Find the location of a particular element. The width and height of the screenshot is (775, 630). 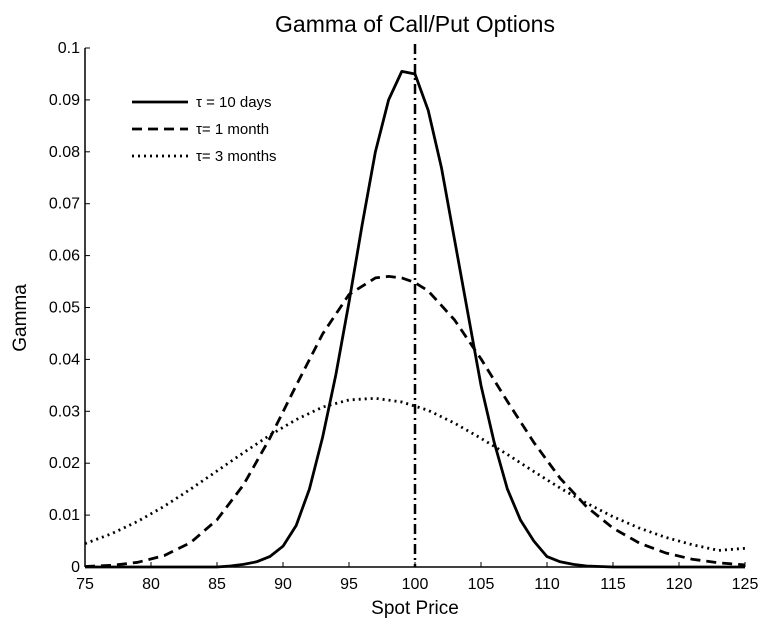

x-tick-label: 95 is located at coordinates (349, 584).